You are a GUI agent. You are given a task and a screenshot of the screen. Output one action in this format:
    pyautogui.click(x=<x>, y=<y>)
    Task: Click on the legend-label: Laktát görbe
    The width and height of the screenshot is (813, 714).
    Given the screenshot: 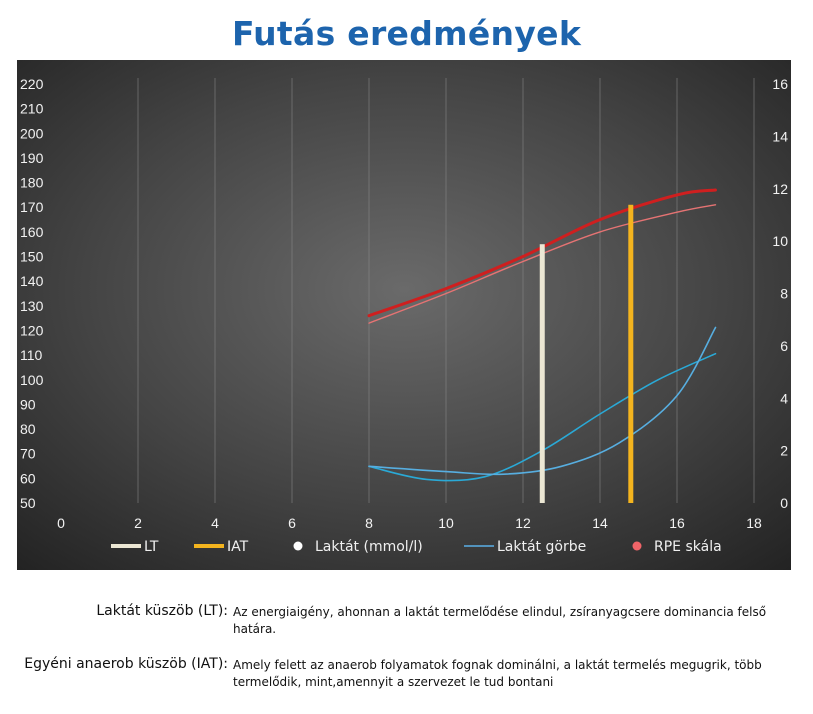 What is the action you would take?
    pyautogui.click(x=541, y=547)
    